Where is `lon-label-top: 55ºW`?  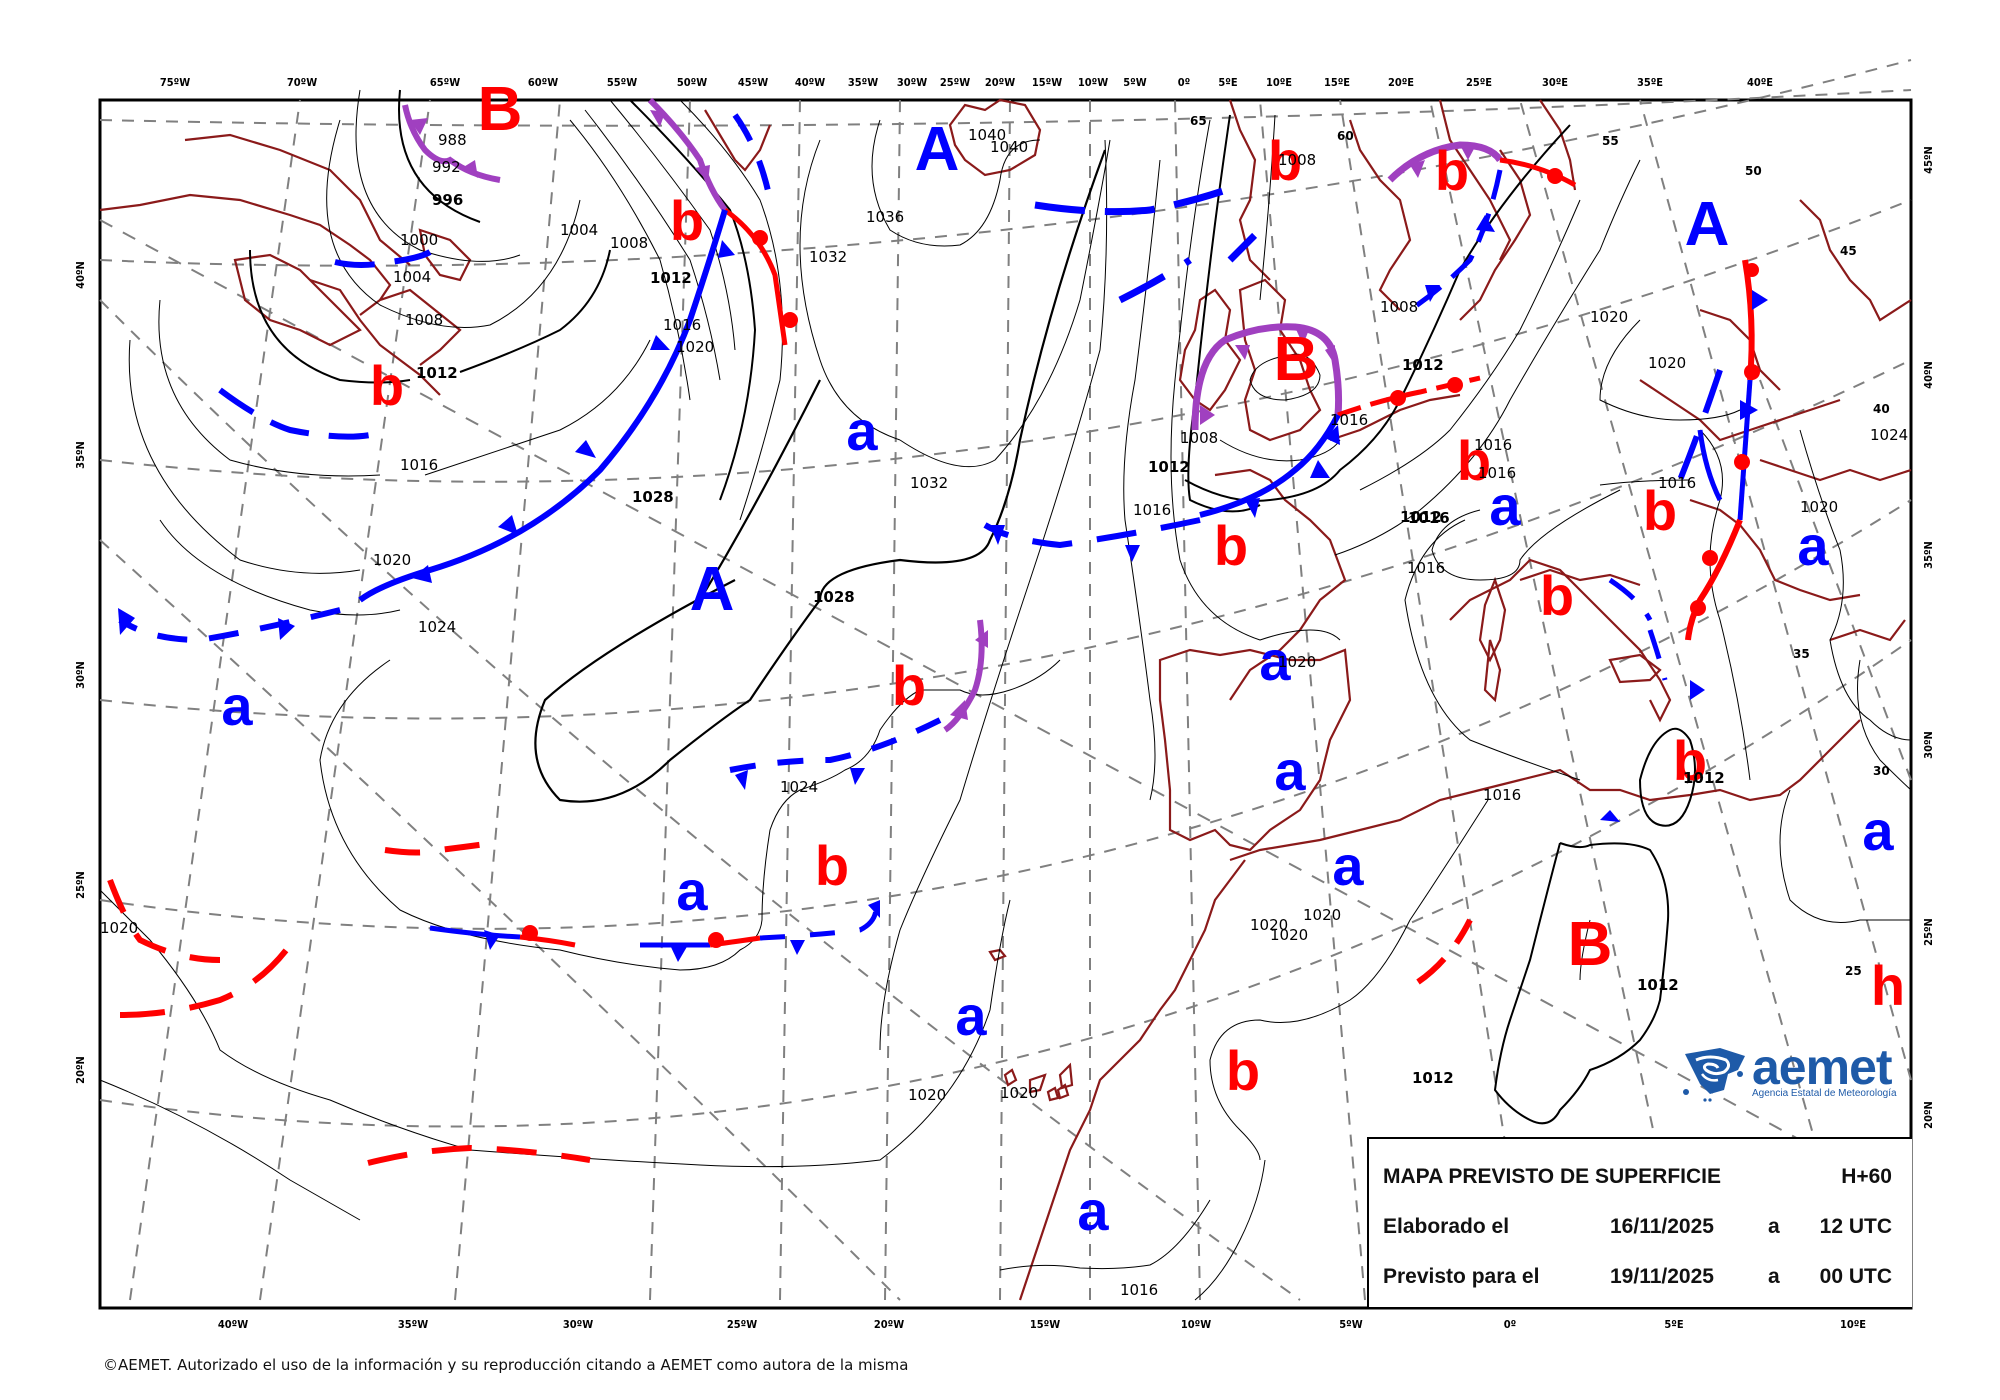
lon-label-top: 55ºW is located at coordinates (622, 82).